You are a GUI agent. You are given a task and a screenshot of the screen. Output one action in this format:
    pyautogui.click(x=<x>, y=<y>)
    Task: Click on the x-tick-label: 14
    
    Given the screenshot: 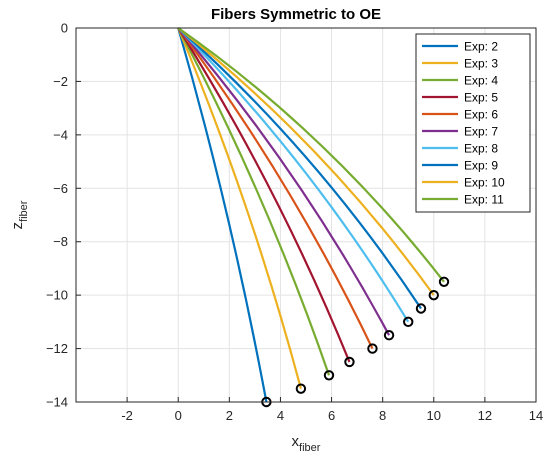 What is the action you would take?
    pyautogui.click(x=536, y=415)
    